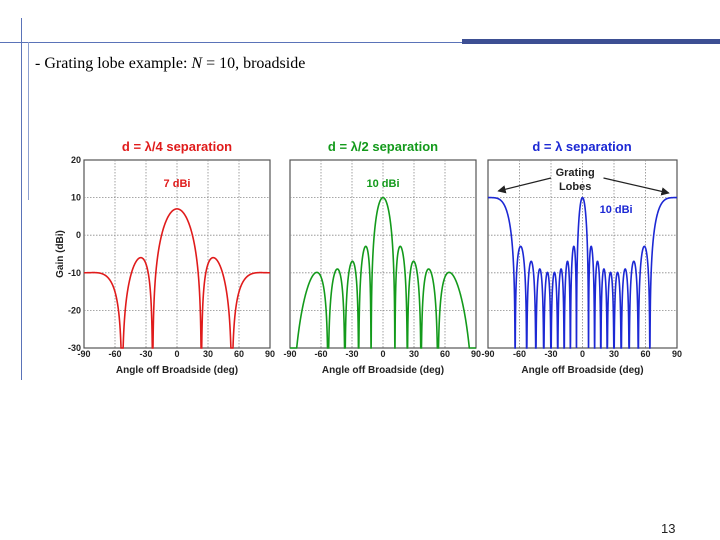 The image size is (720, 540). I want to click on heading-variable: N, so click(197, 63).